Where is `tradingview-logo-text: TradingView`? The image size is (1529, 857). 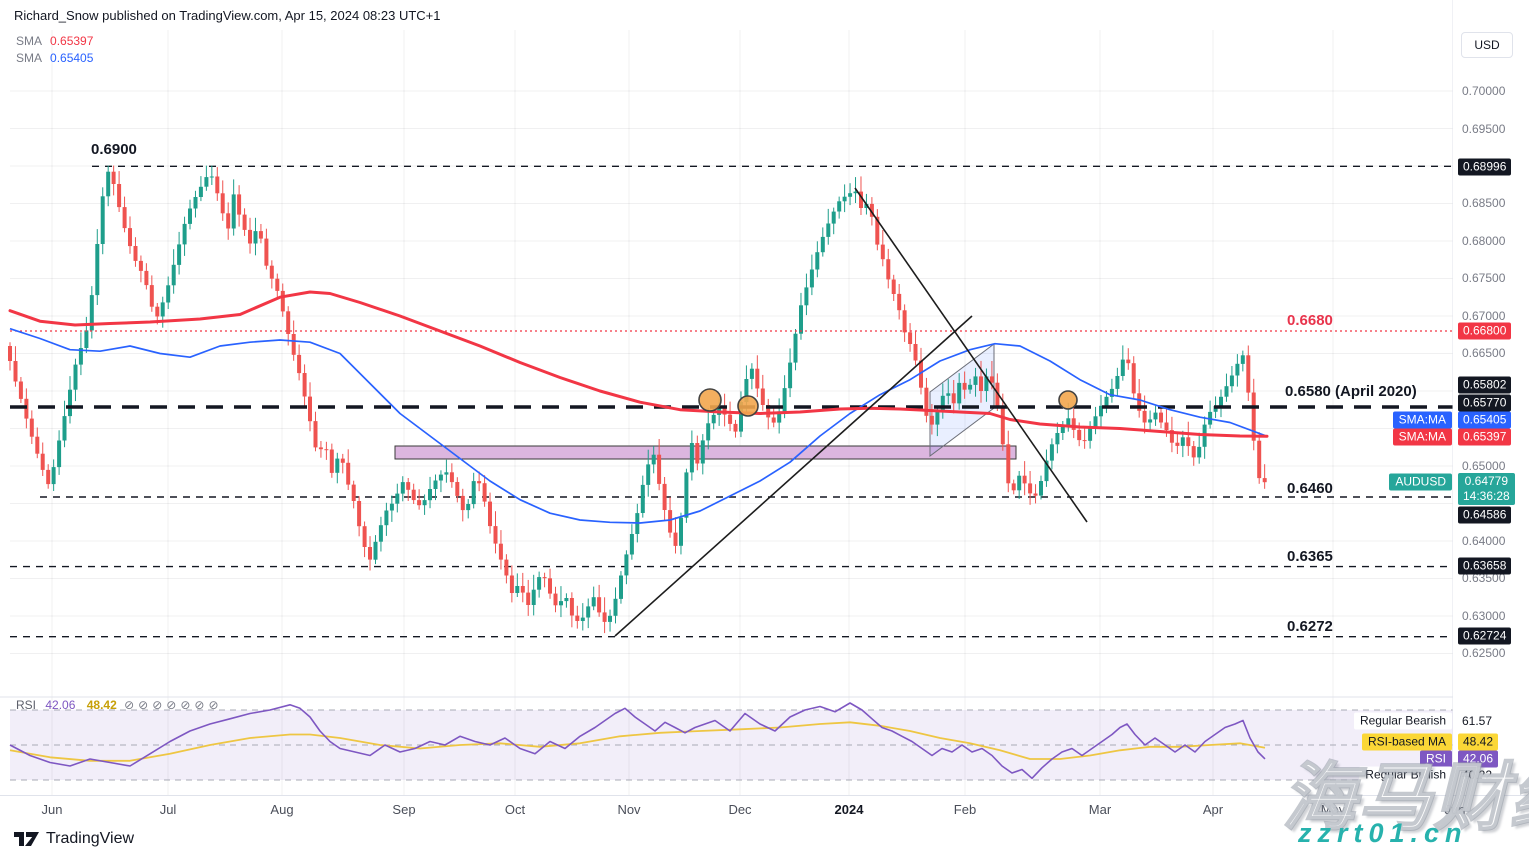
tradingview-logo-text: TradingView is located at coordinates (90, 838).